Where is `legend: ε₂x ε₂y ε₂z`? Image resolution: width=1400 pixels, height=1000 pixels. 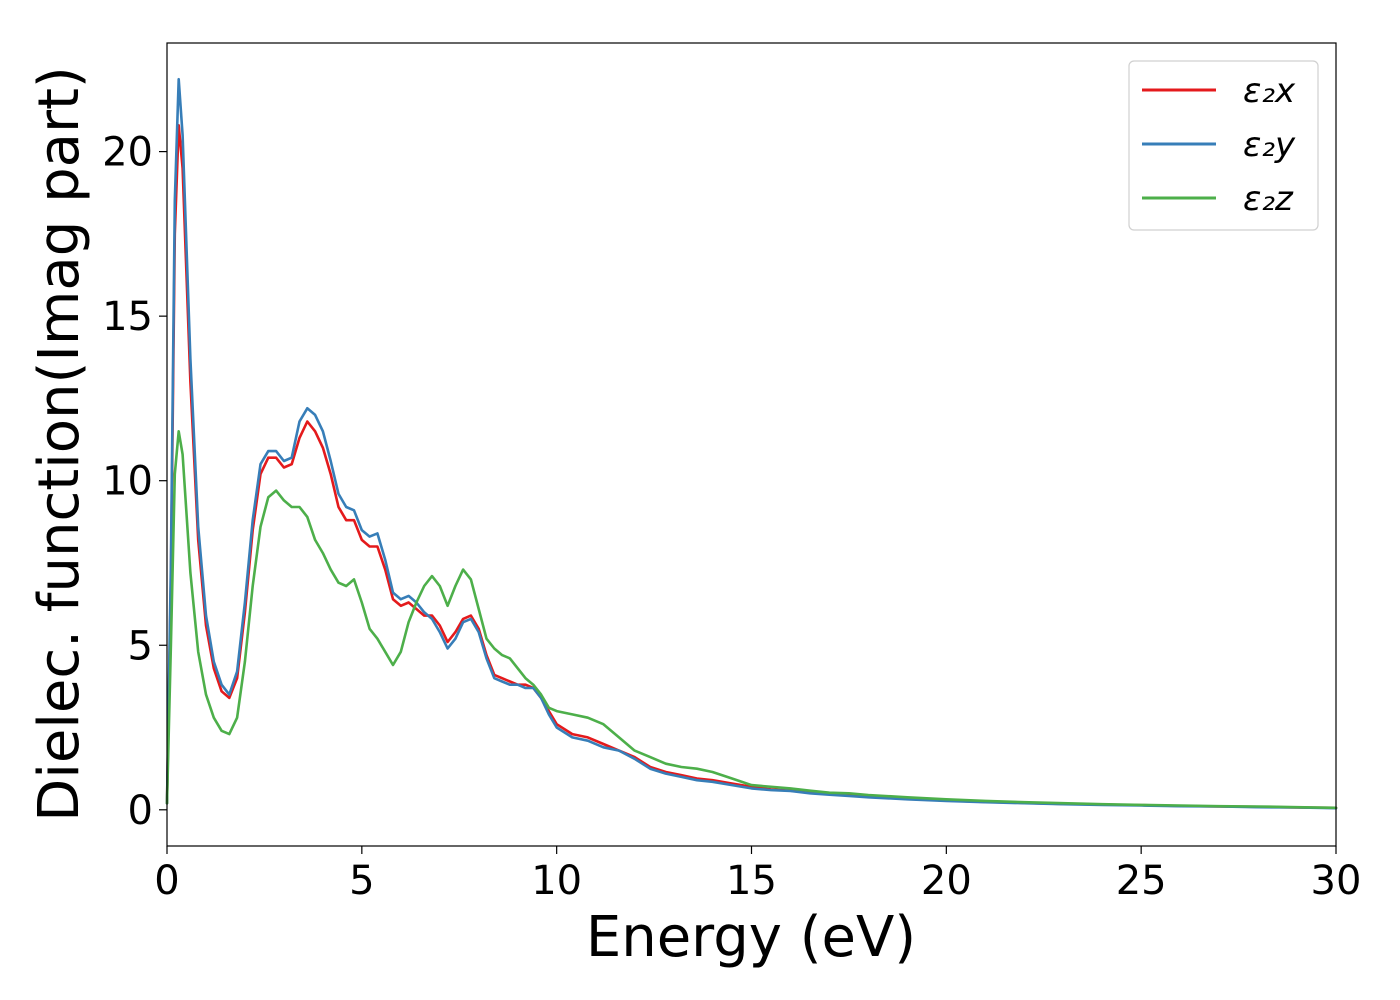 legend: ε₂x ε₂y ε₂z is located at coordinates (1223, 145).